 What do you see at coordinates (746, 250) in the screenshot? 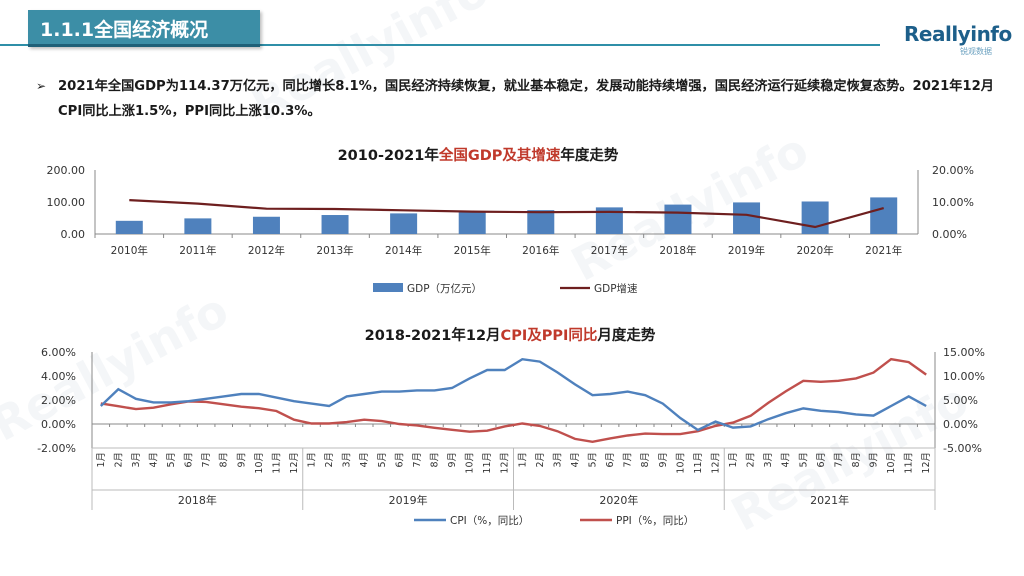
I see `gdp-x-tick-label: 2019年` at bounding box center [746, 250].